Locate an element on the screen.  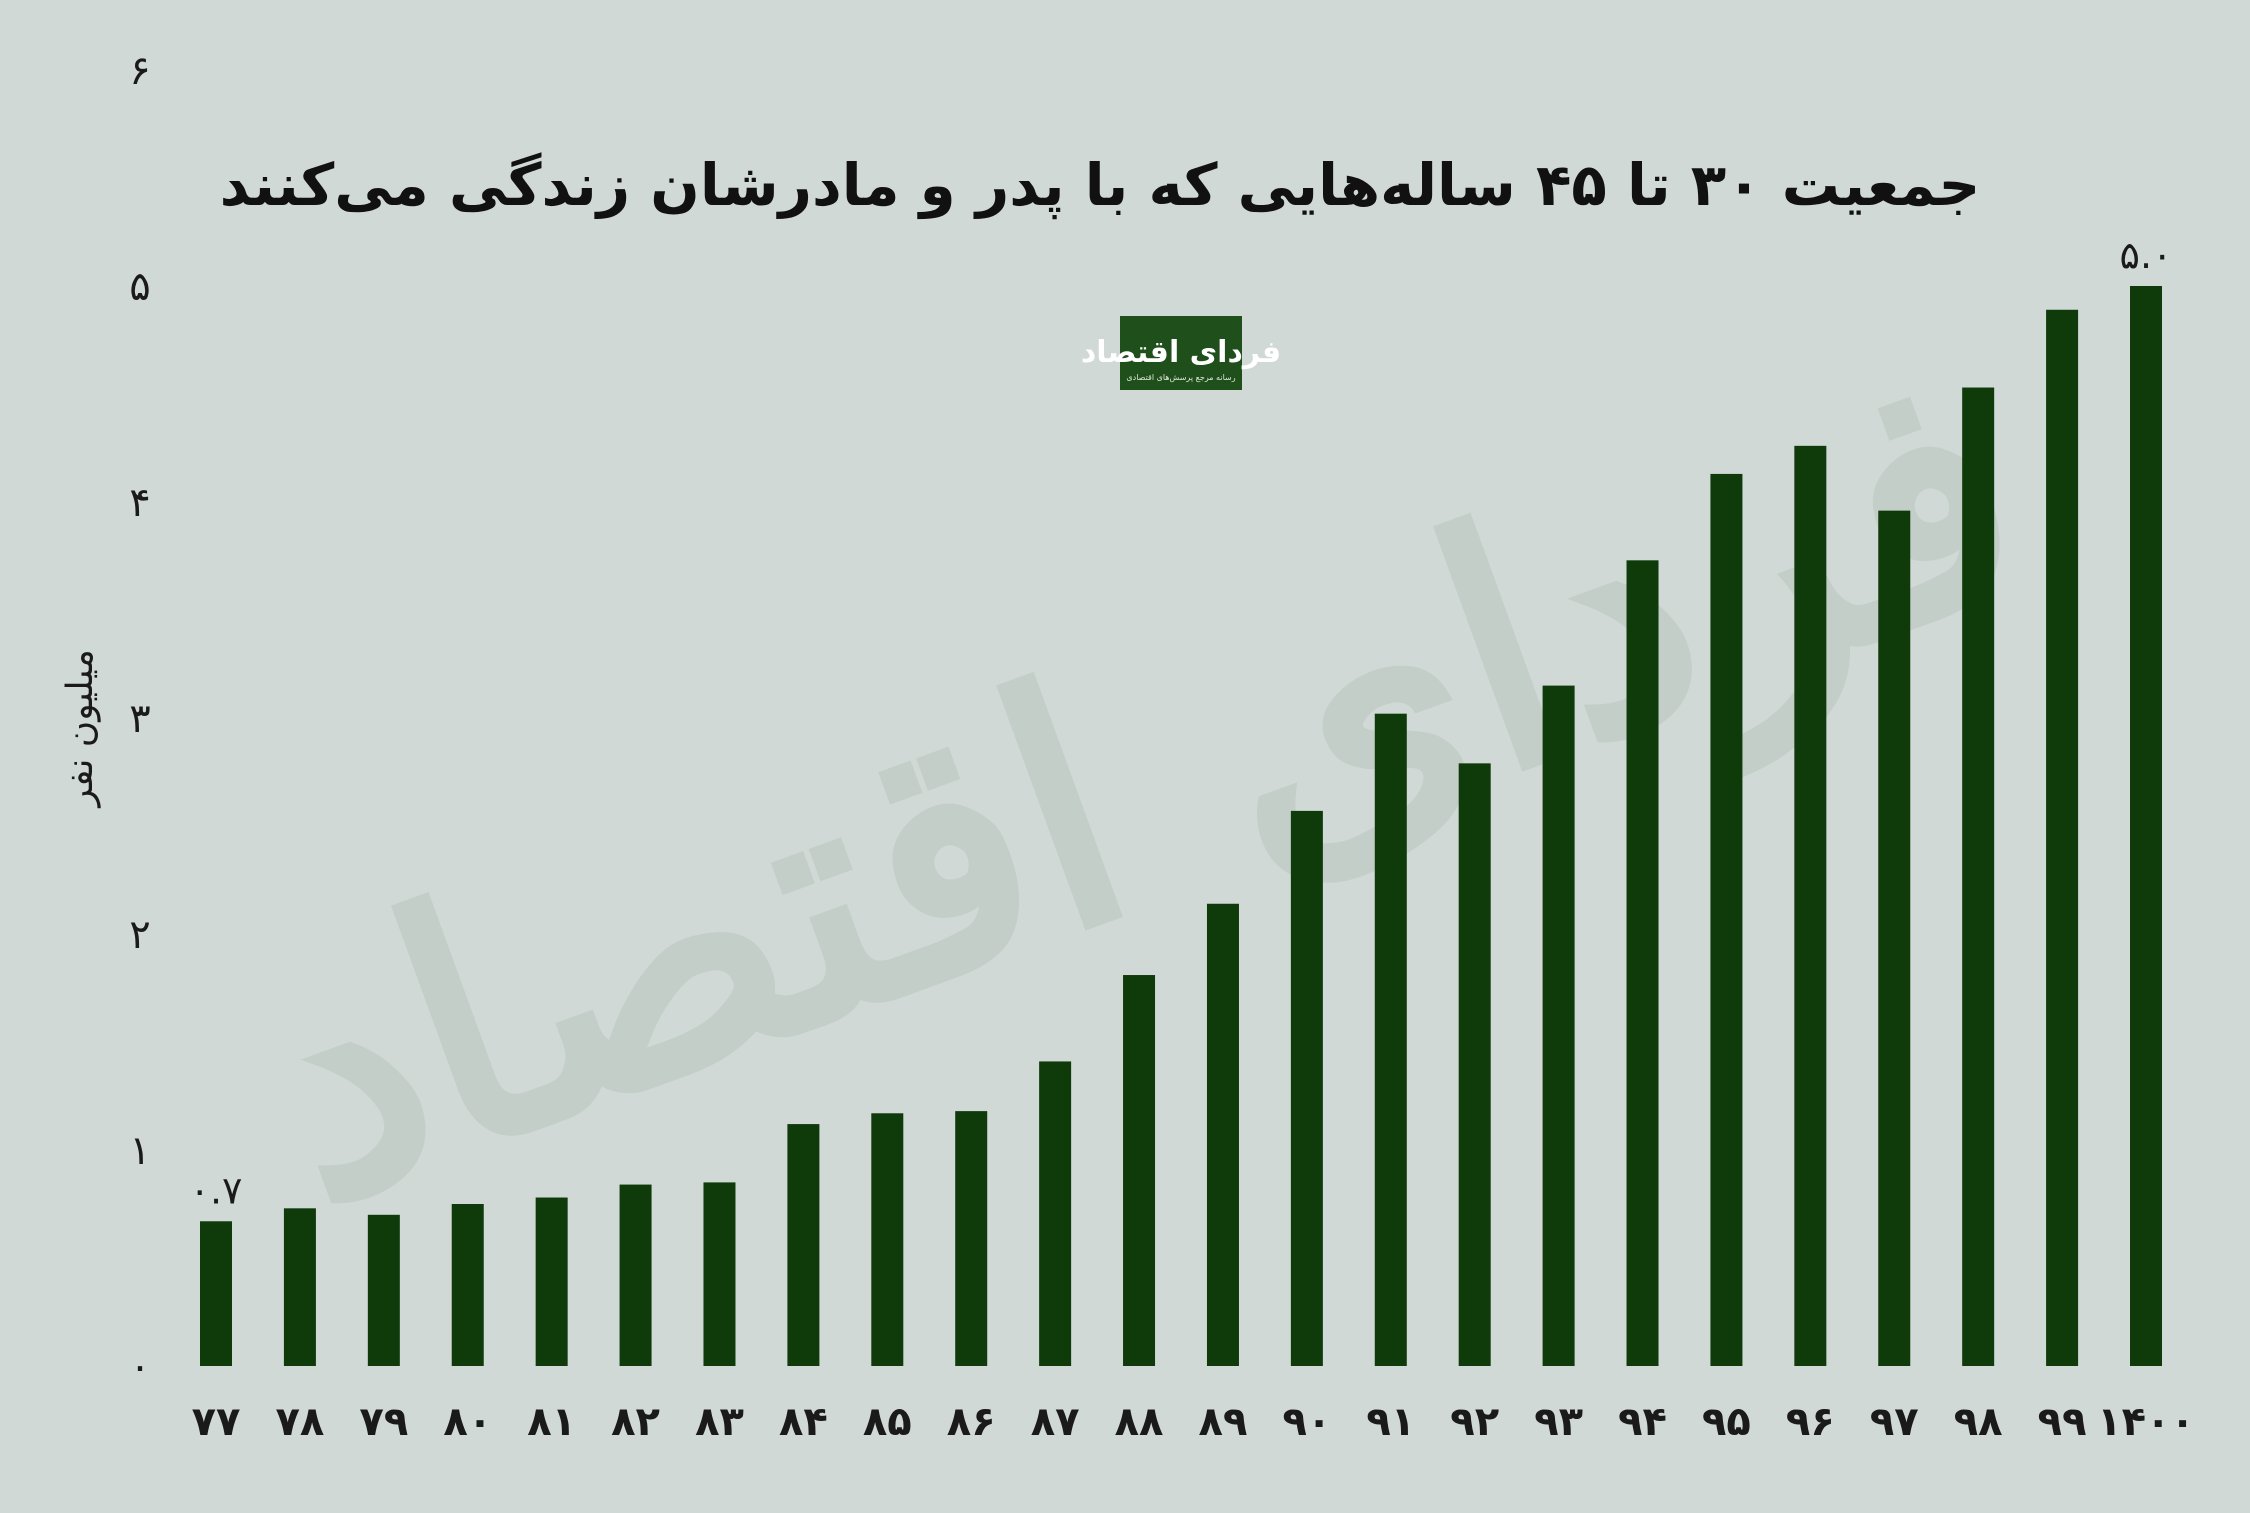
x-tick-label: ۱۴۰۰ is located at coordinates (2146, 1422).